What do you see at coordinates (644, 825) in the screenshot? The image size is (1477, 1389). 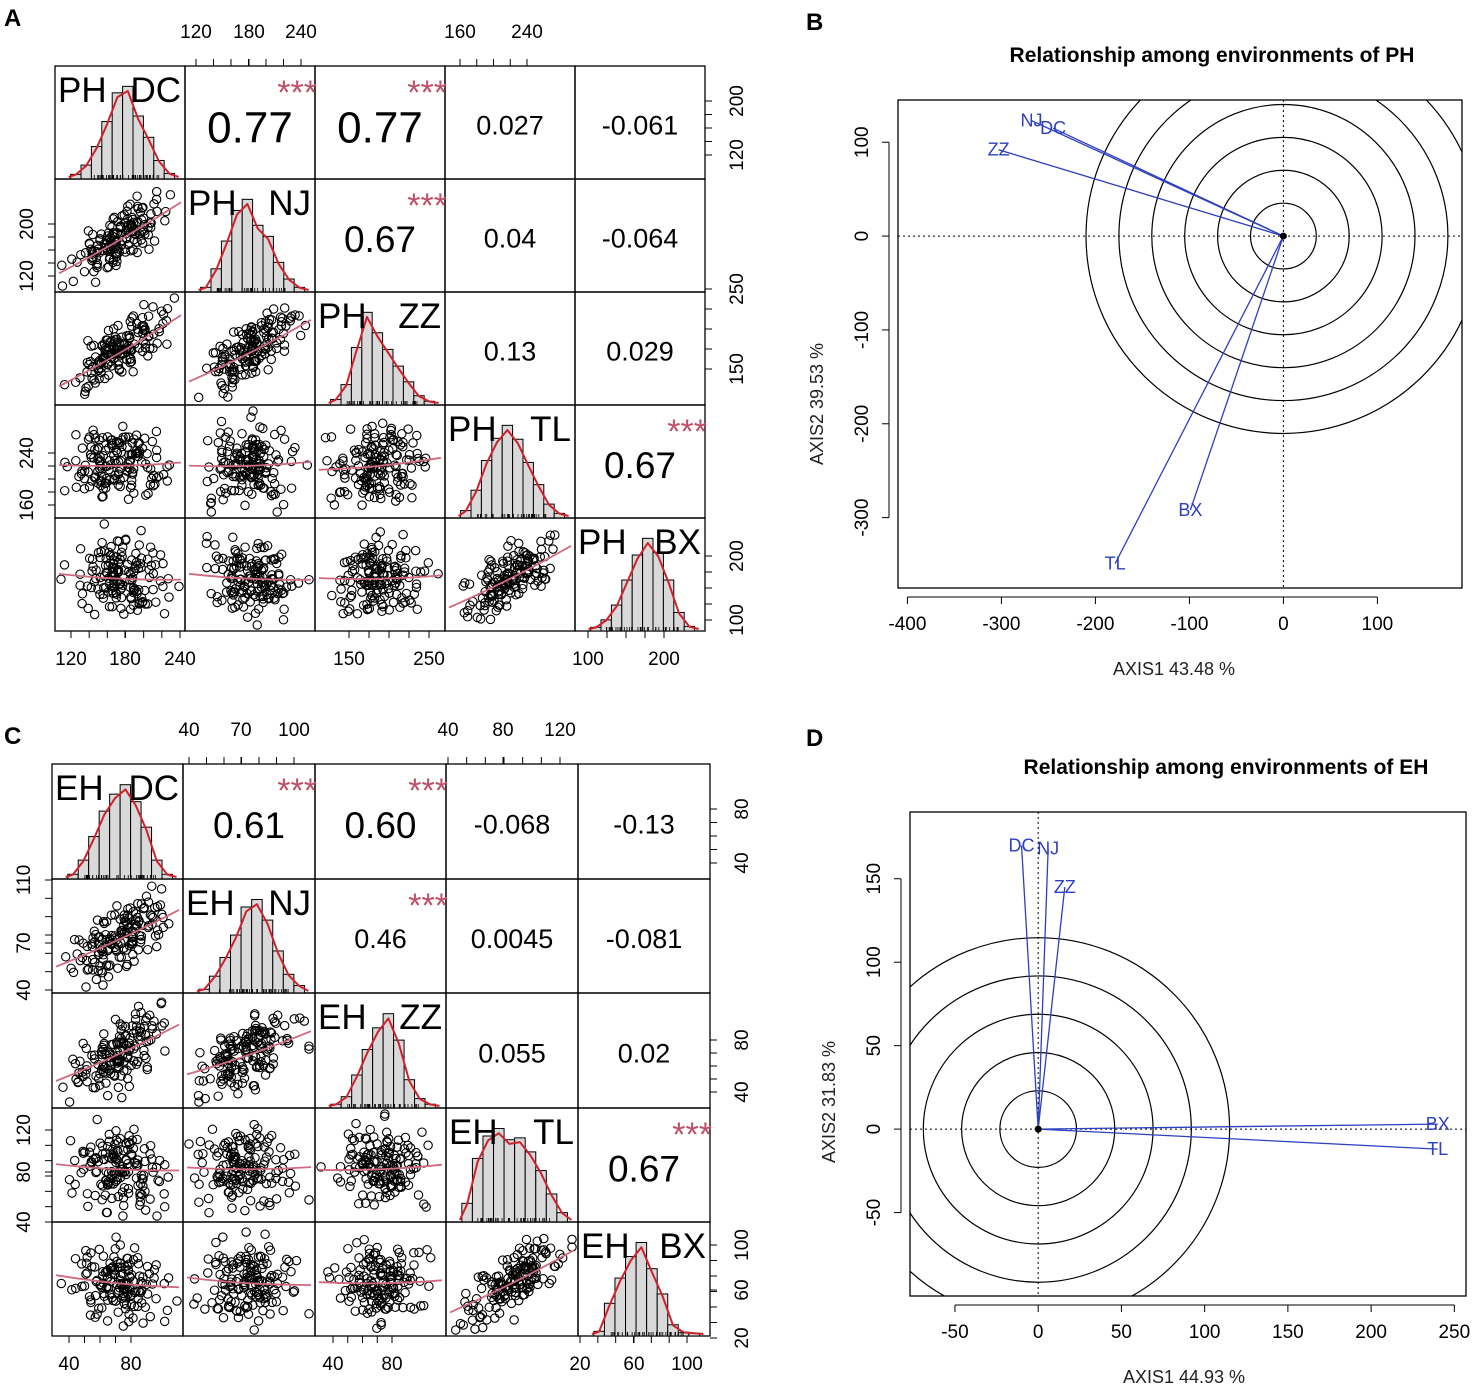 I see `correlation-value: -0.13` at bounding box center [644, 825].